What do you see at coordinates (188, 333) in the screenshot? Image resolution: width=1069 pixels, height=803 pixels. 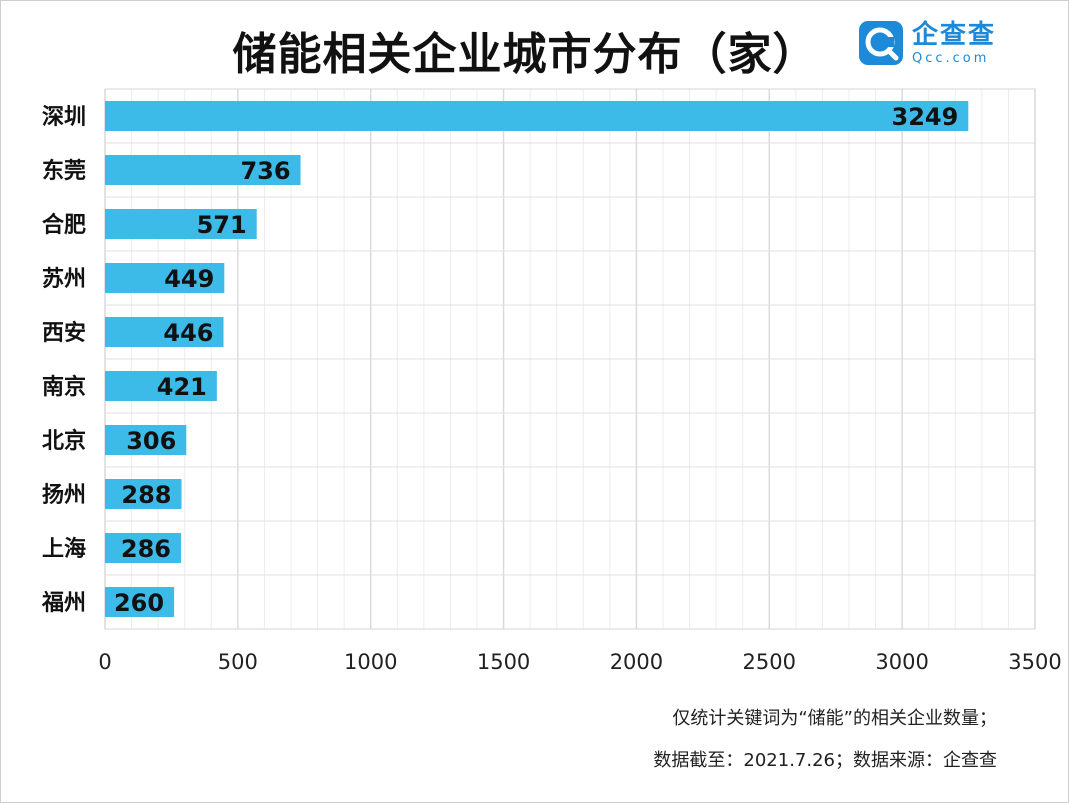 I see `data-label: 446` at bounding box center [188, 333].